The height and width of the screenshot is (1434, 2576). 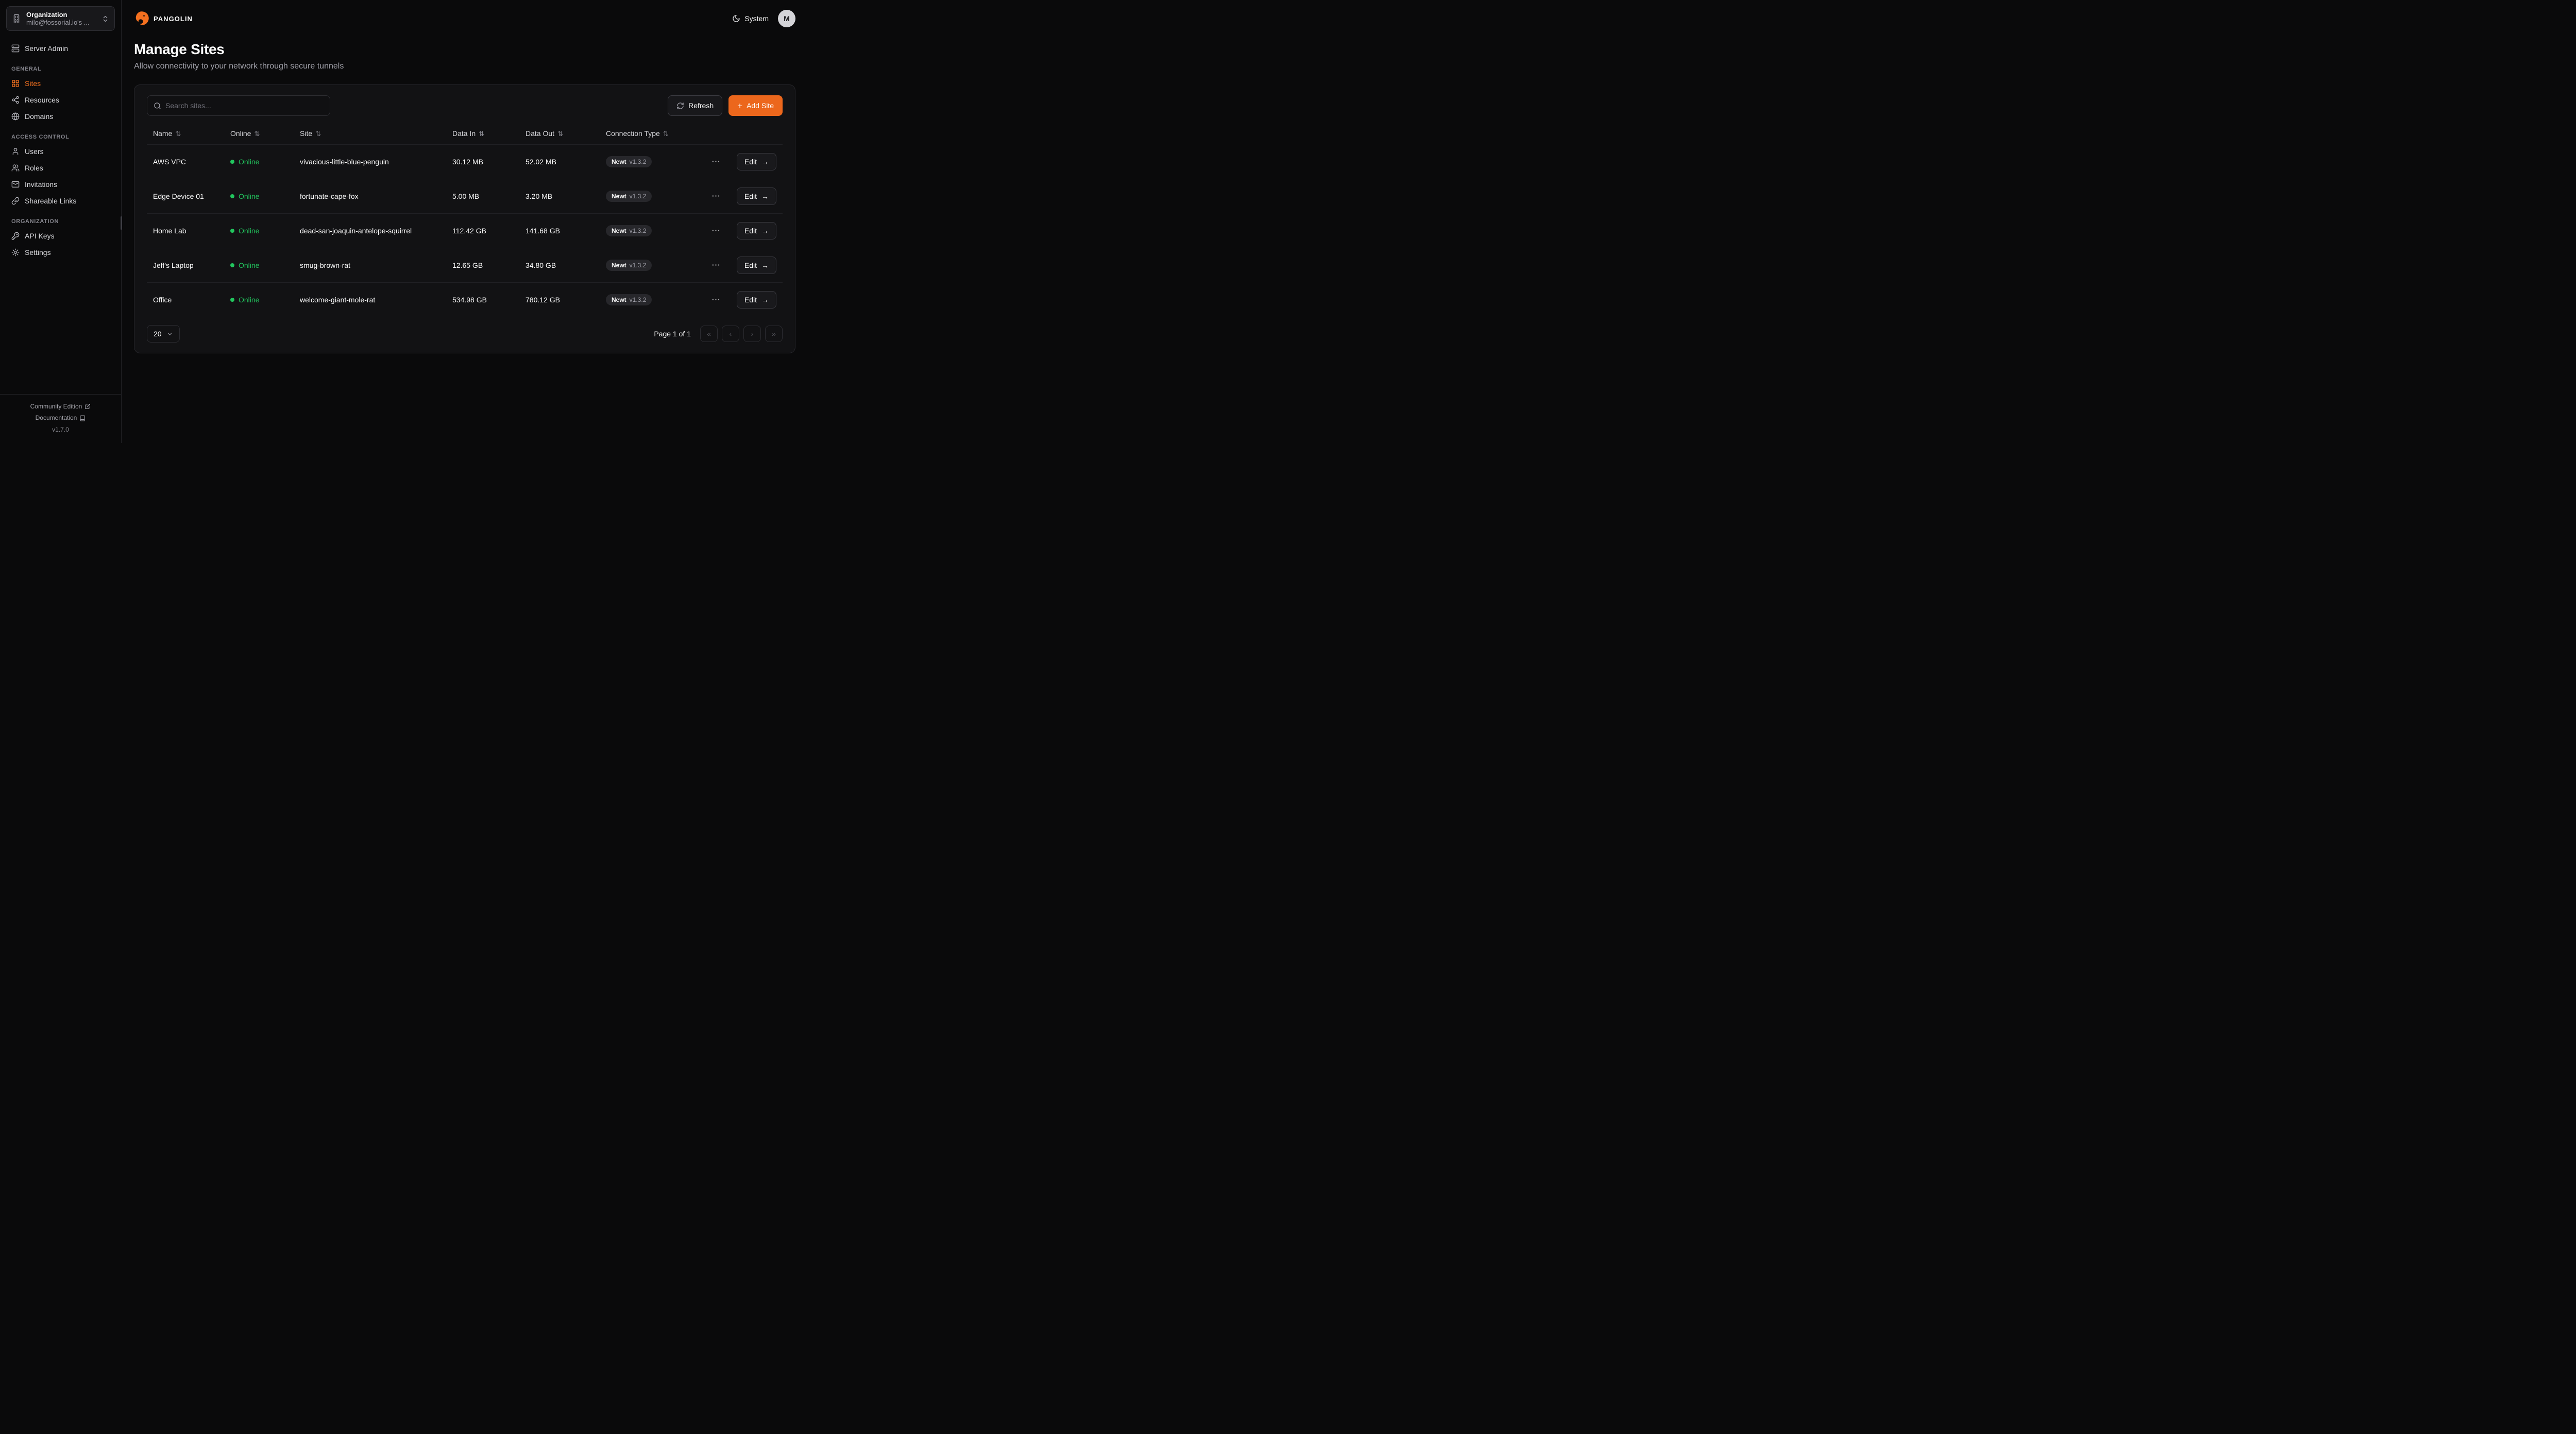 I want to click on next-page-button: ›, so click(x=752, y=334).